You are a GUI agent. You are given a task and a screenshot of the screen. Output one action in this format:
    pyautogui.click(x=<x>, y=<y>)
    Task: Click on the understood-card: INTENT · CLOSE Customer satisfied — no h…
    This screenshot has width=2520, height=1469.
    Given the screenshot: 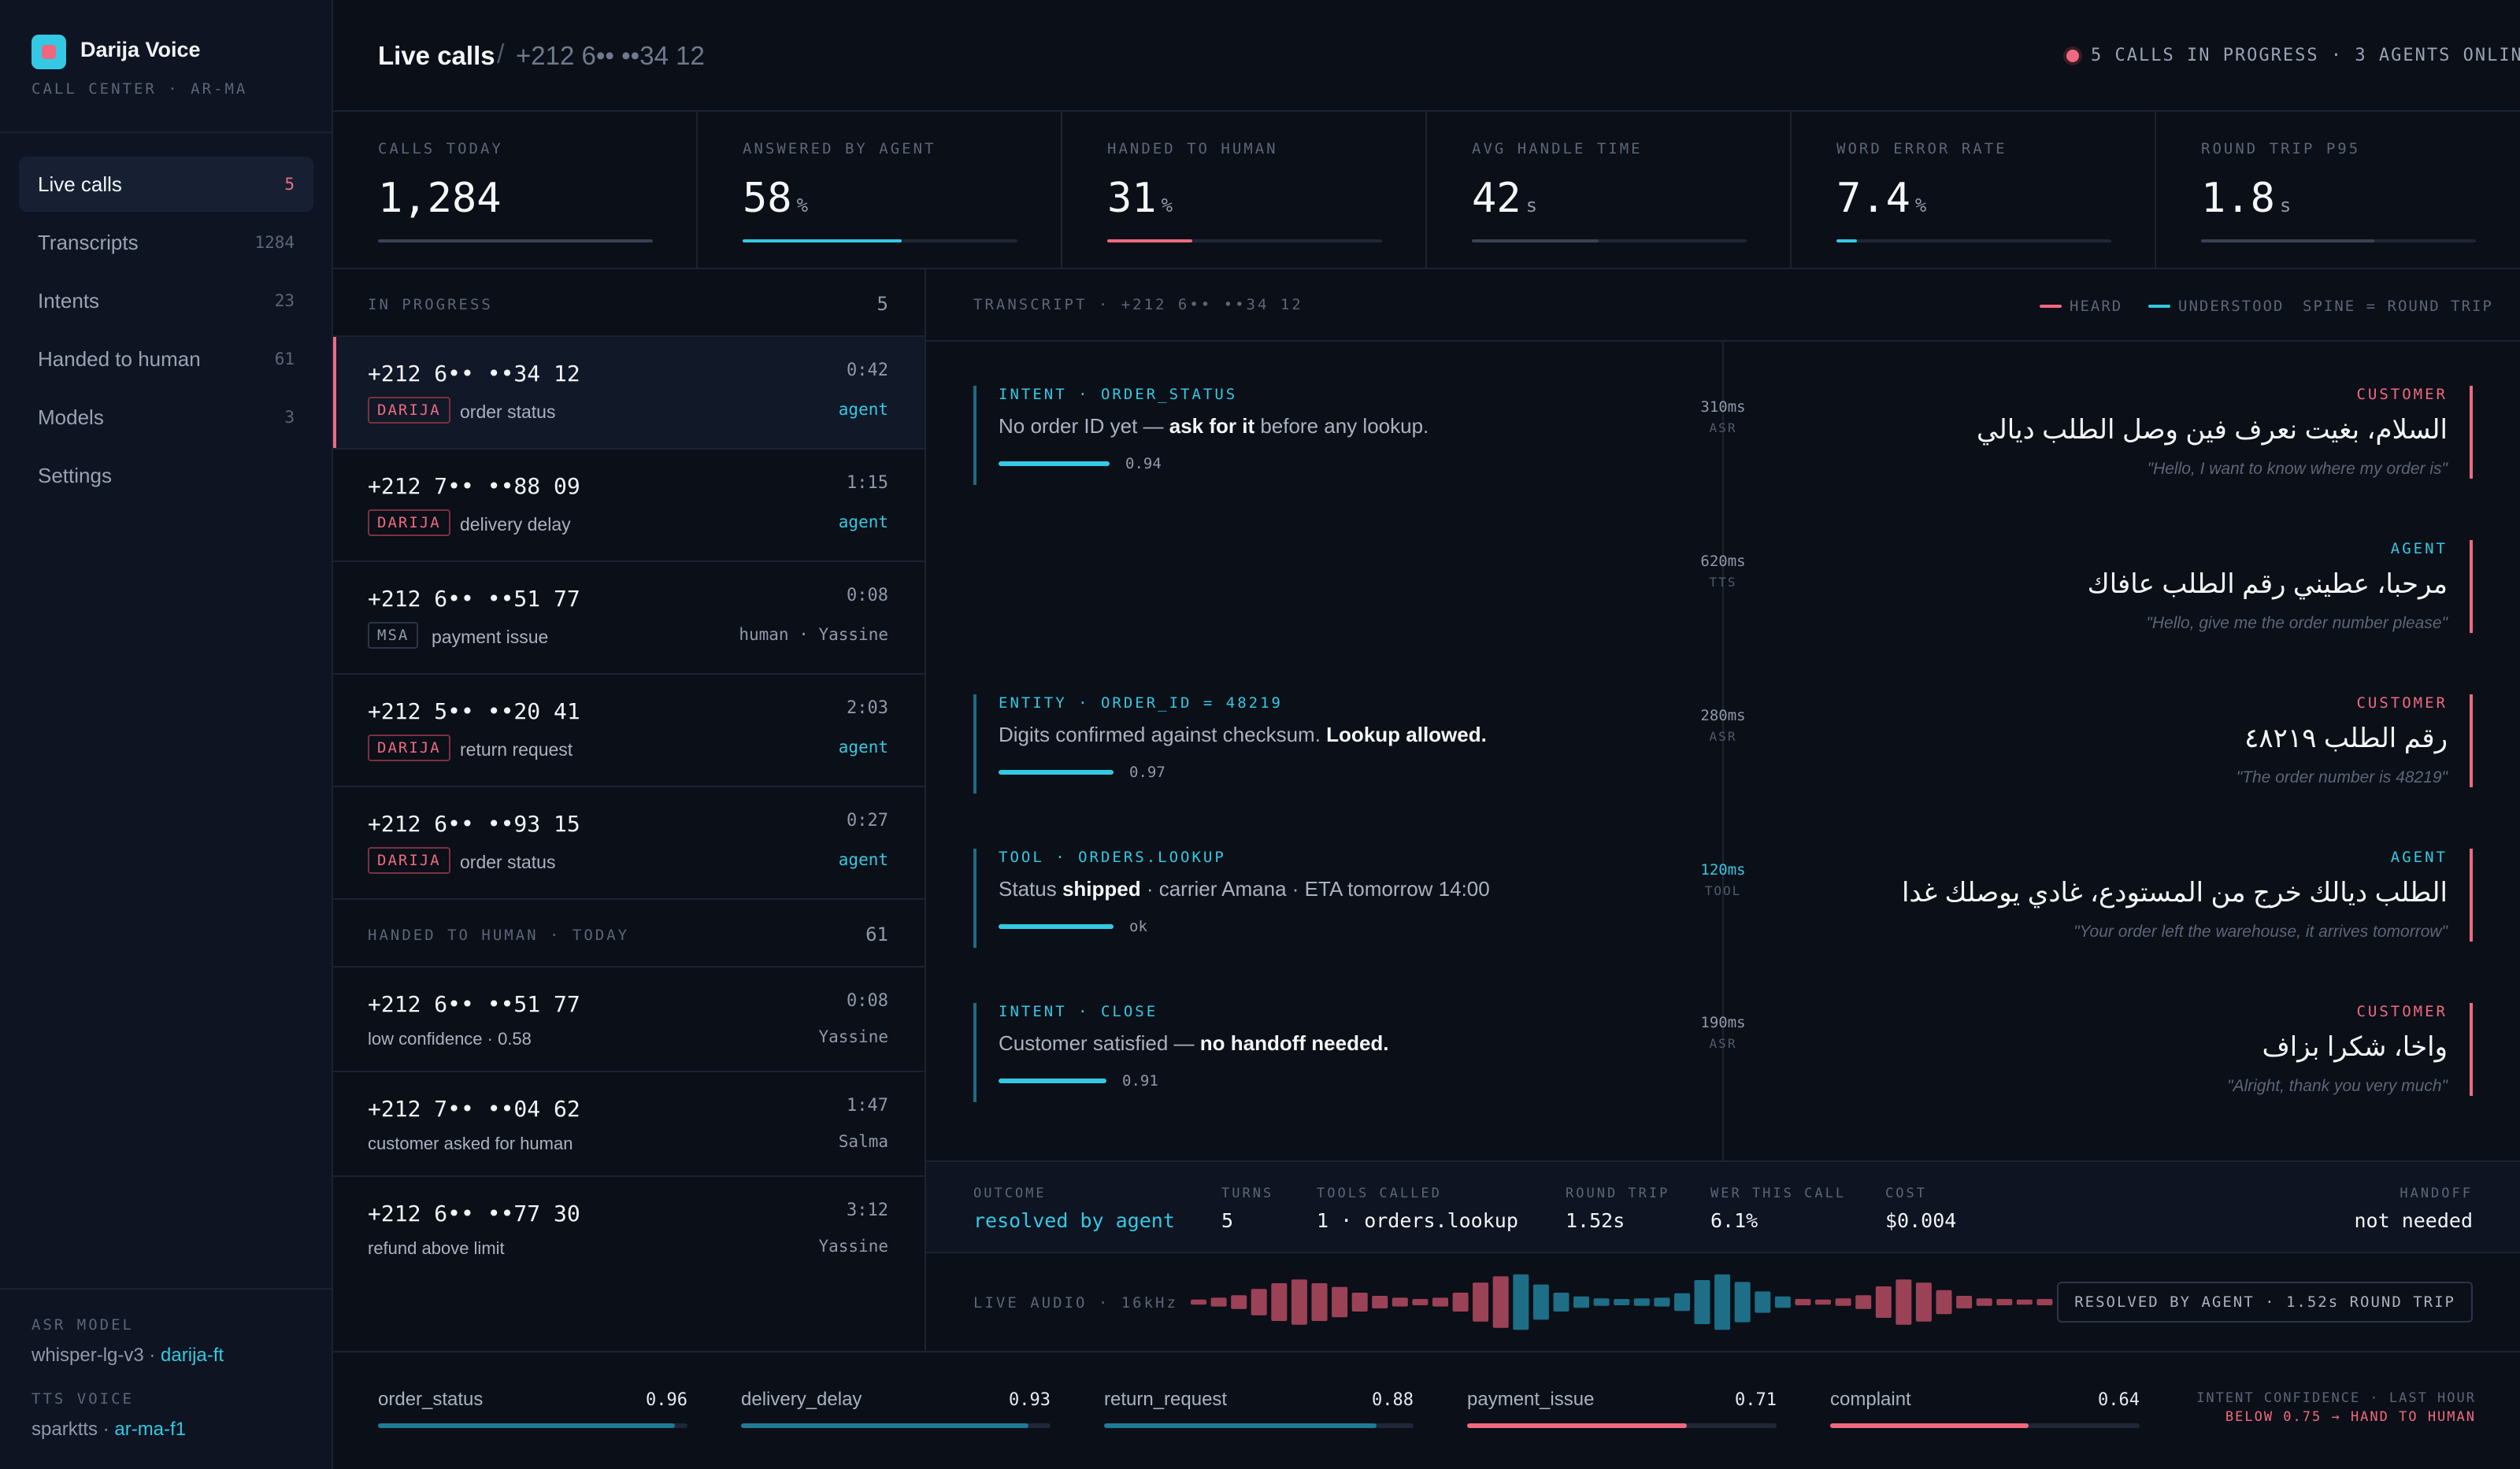 What is the action you would take?
    pyautogui.click(x=1272, y=1052)
    